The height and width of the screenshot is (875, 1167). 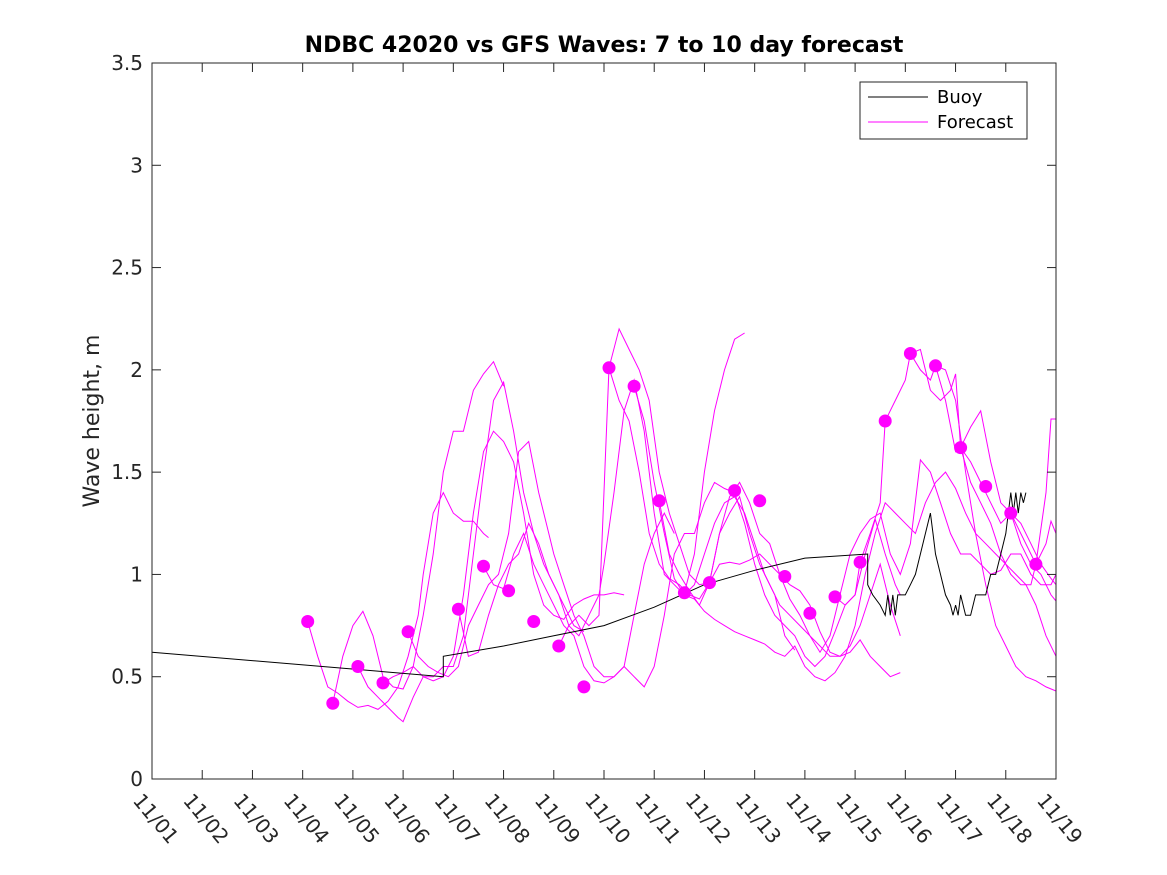 What do you see at coordinates (457, 819) in the screenshot?
I see `x-tick-label: 11/07` at bounding box center [457, 819].